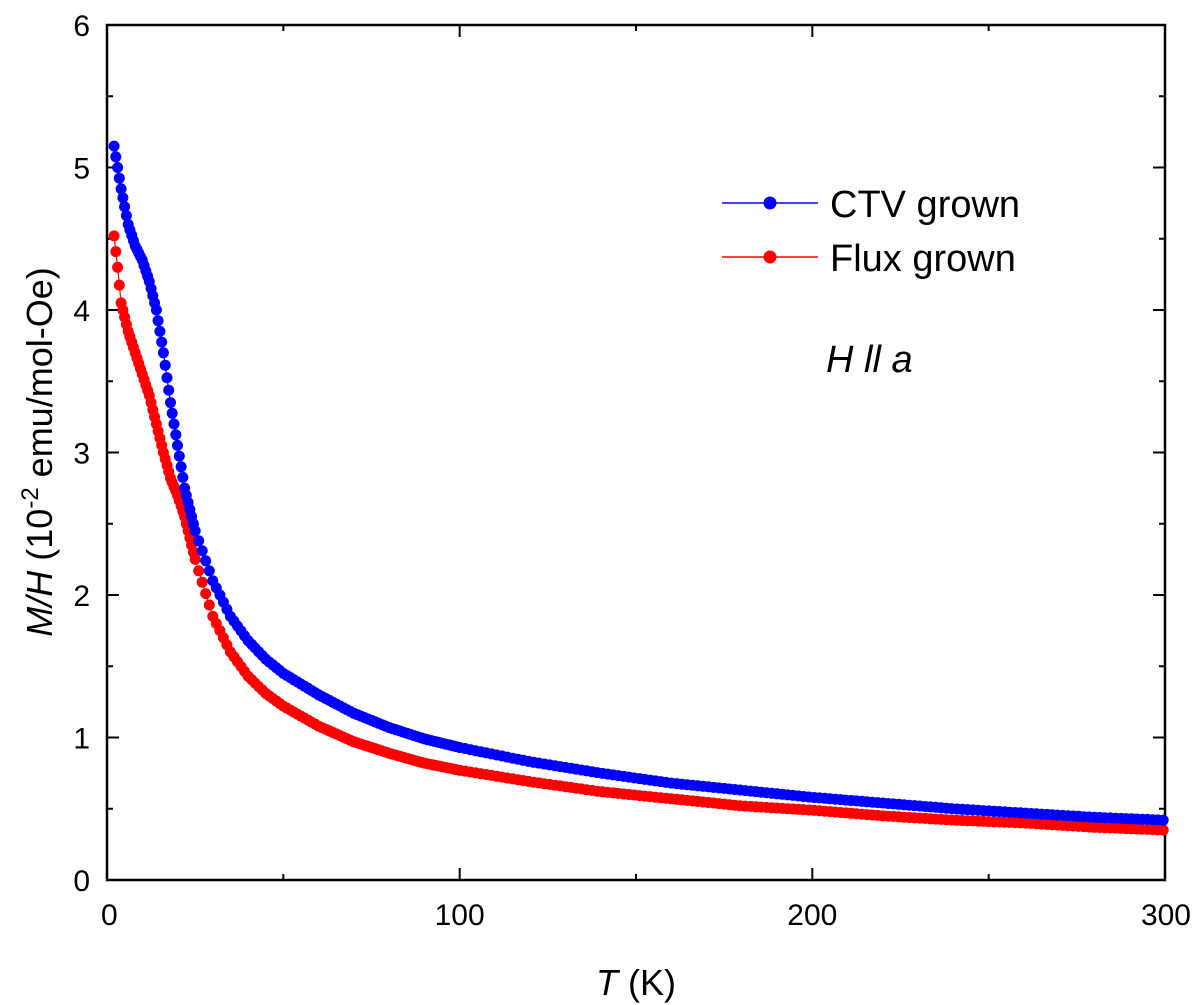 This screenshot has width=1200, height=1005. I want to click on y-axis-title-sup: -2, so click(30, 497).